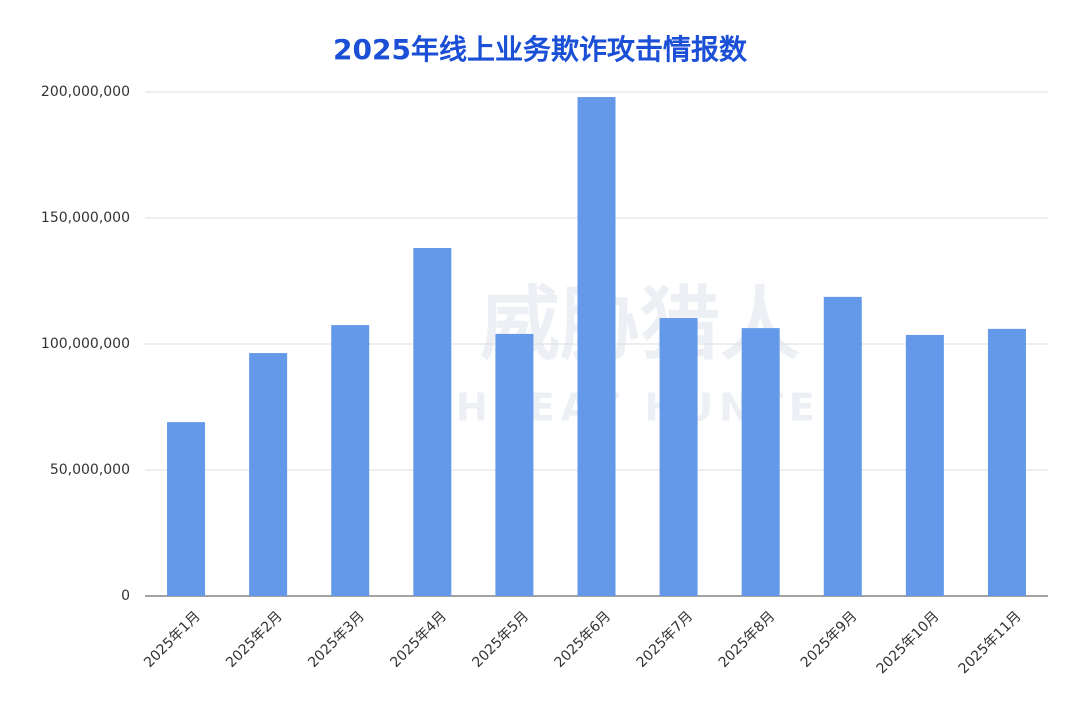  I want to click on x-tick-label: 2025年4月, so click(418, 639).